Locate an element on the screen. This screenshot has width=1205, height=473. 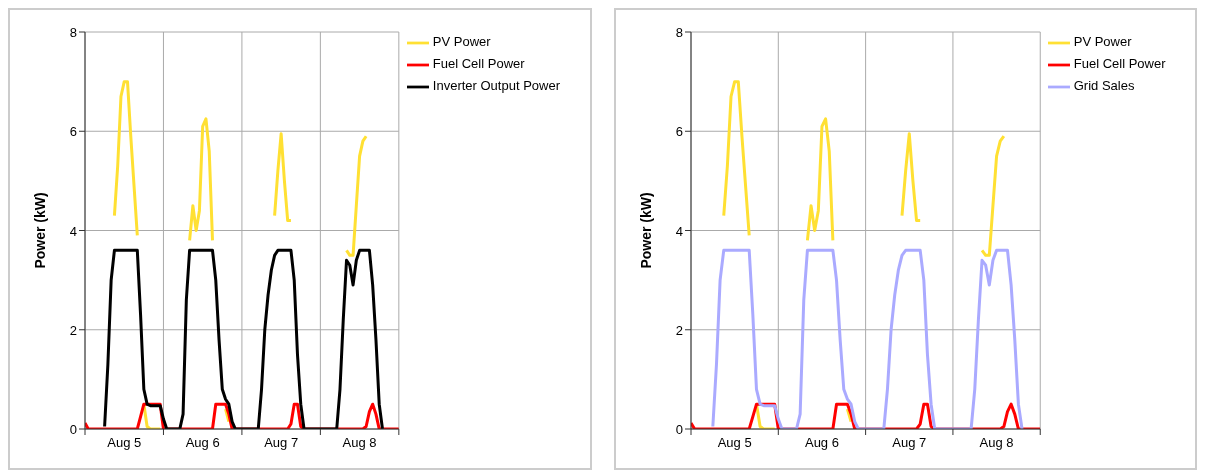
legend-label: Inverter Output Power is located at coordinates (496, 86).